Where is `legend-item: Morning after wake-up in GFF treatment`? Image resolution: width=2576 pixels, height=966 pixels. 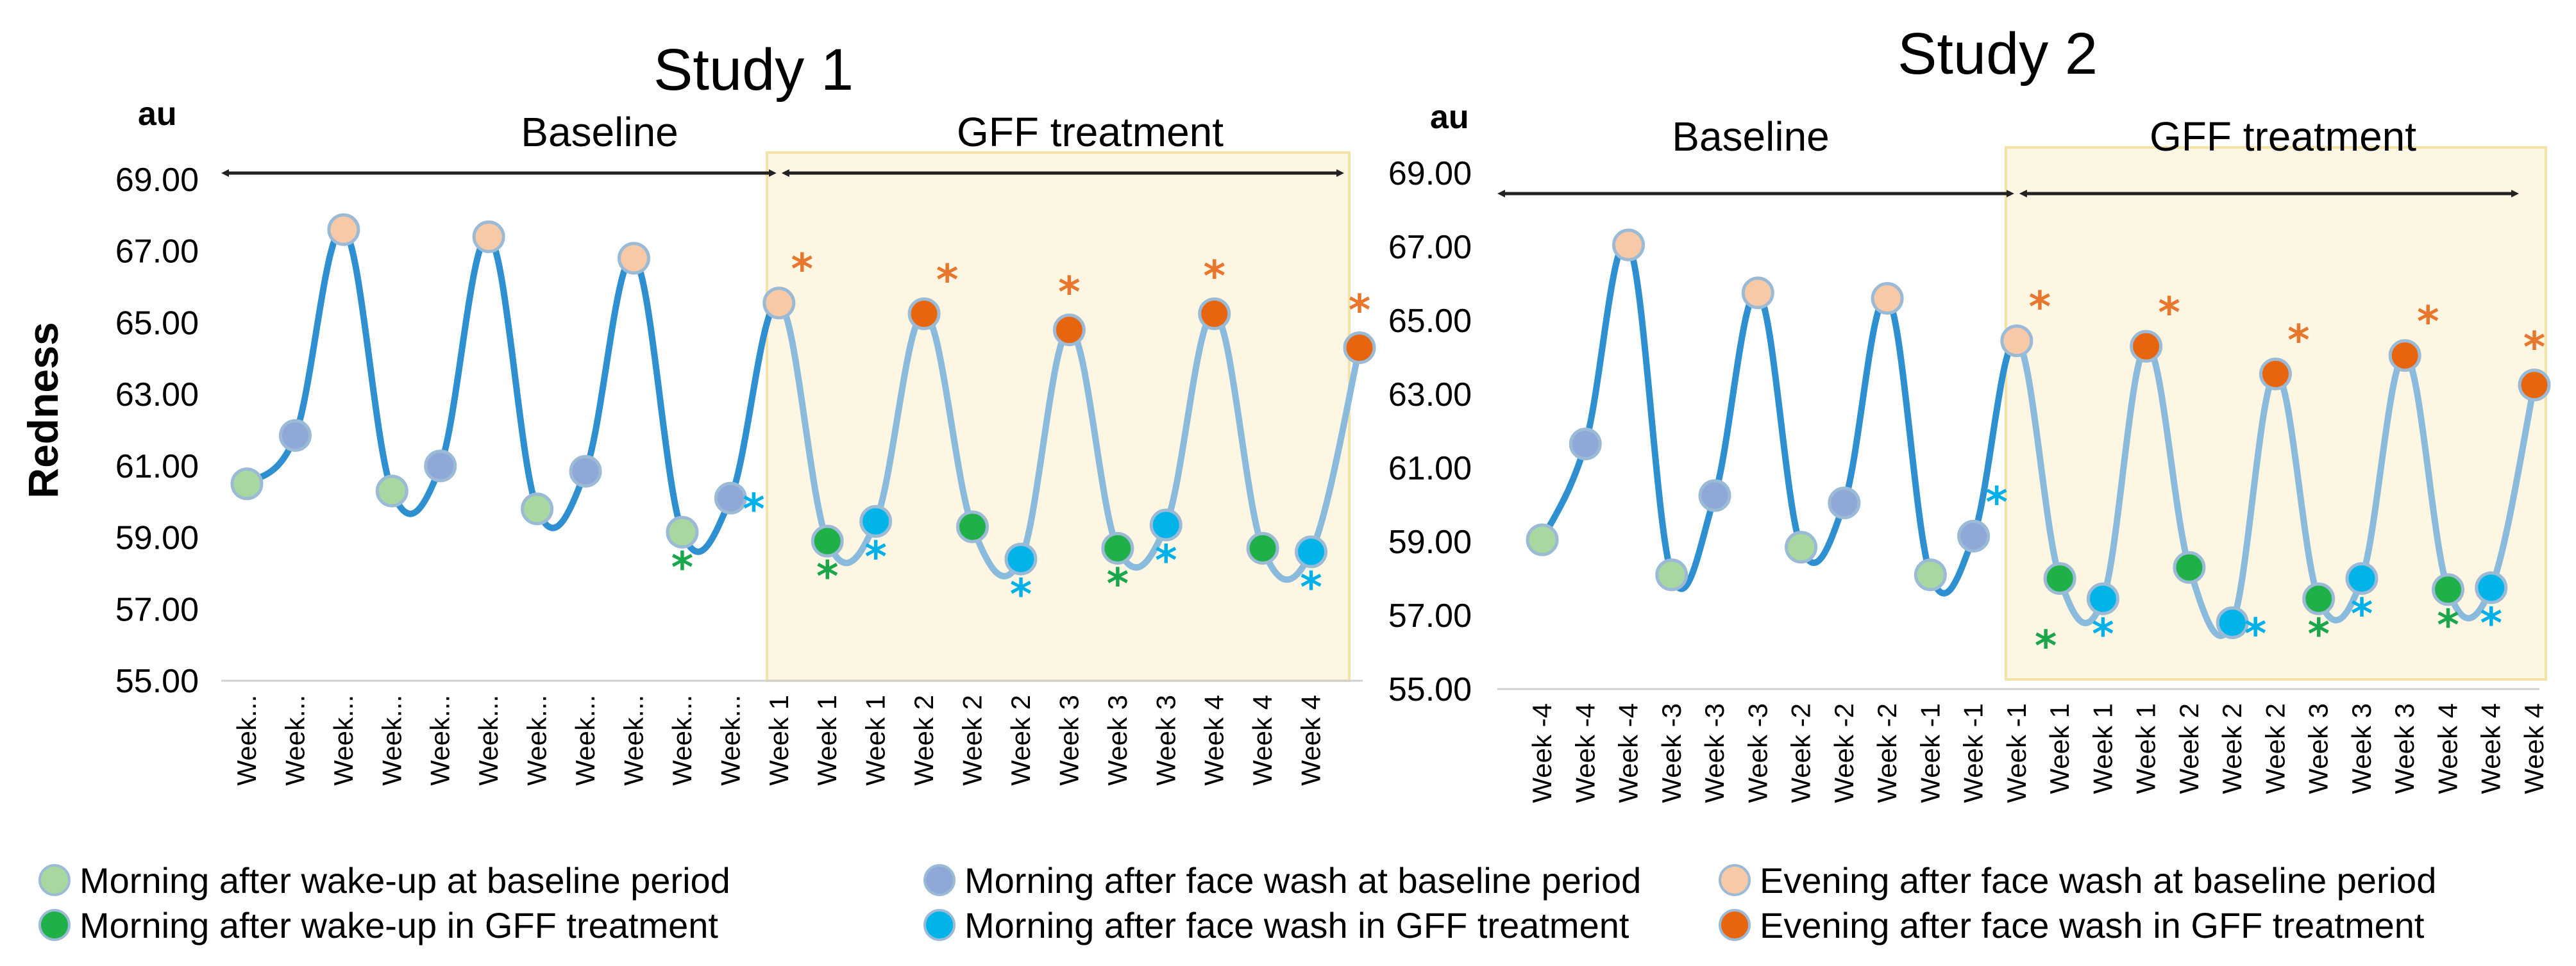
legend-item: Morning after wake-up in GFF treatment is located at coordinates (378, 925).